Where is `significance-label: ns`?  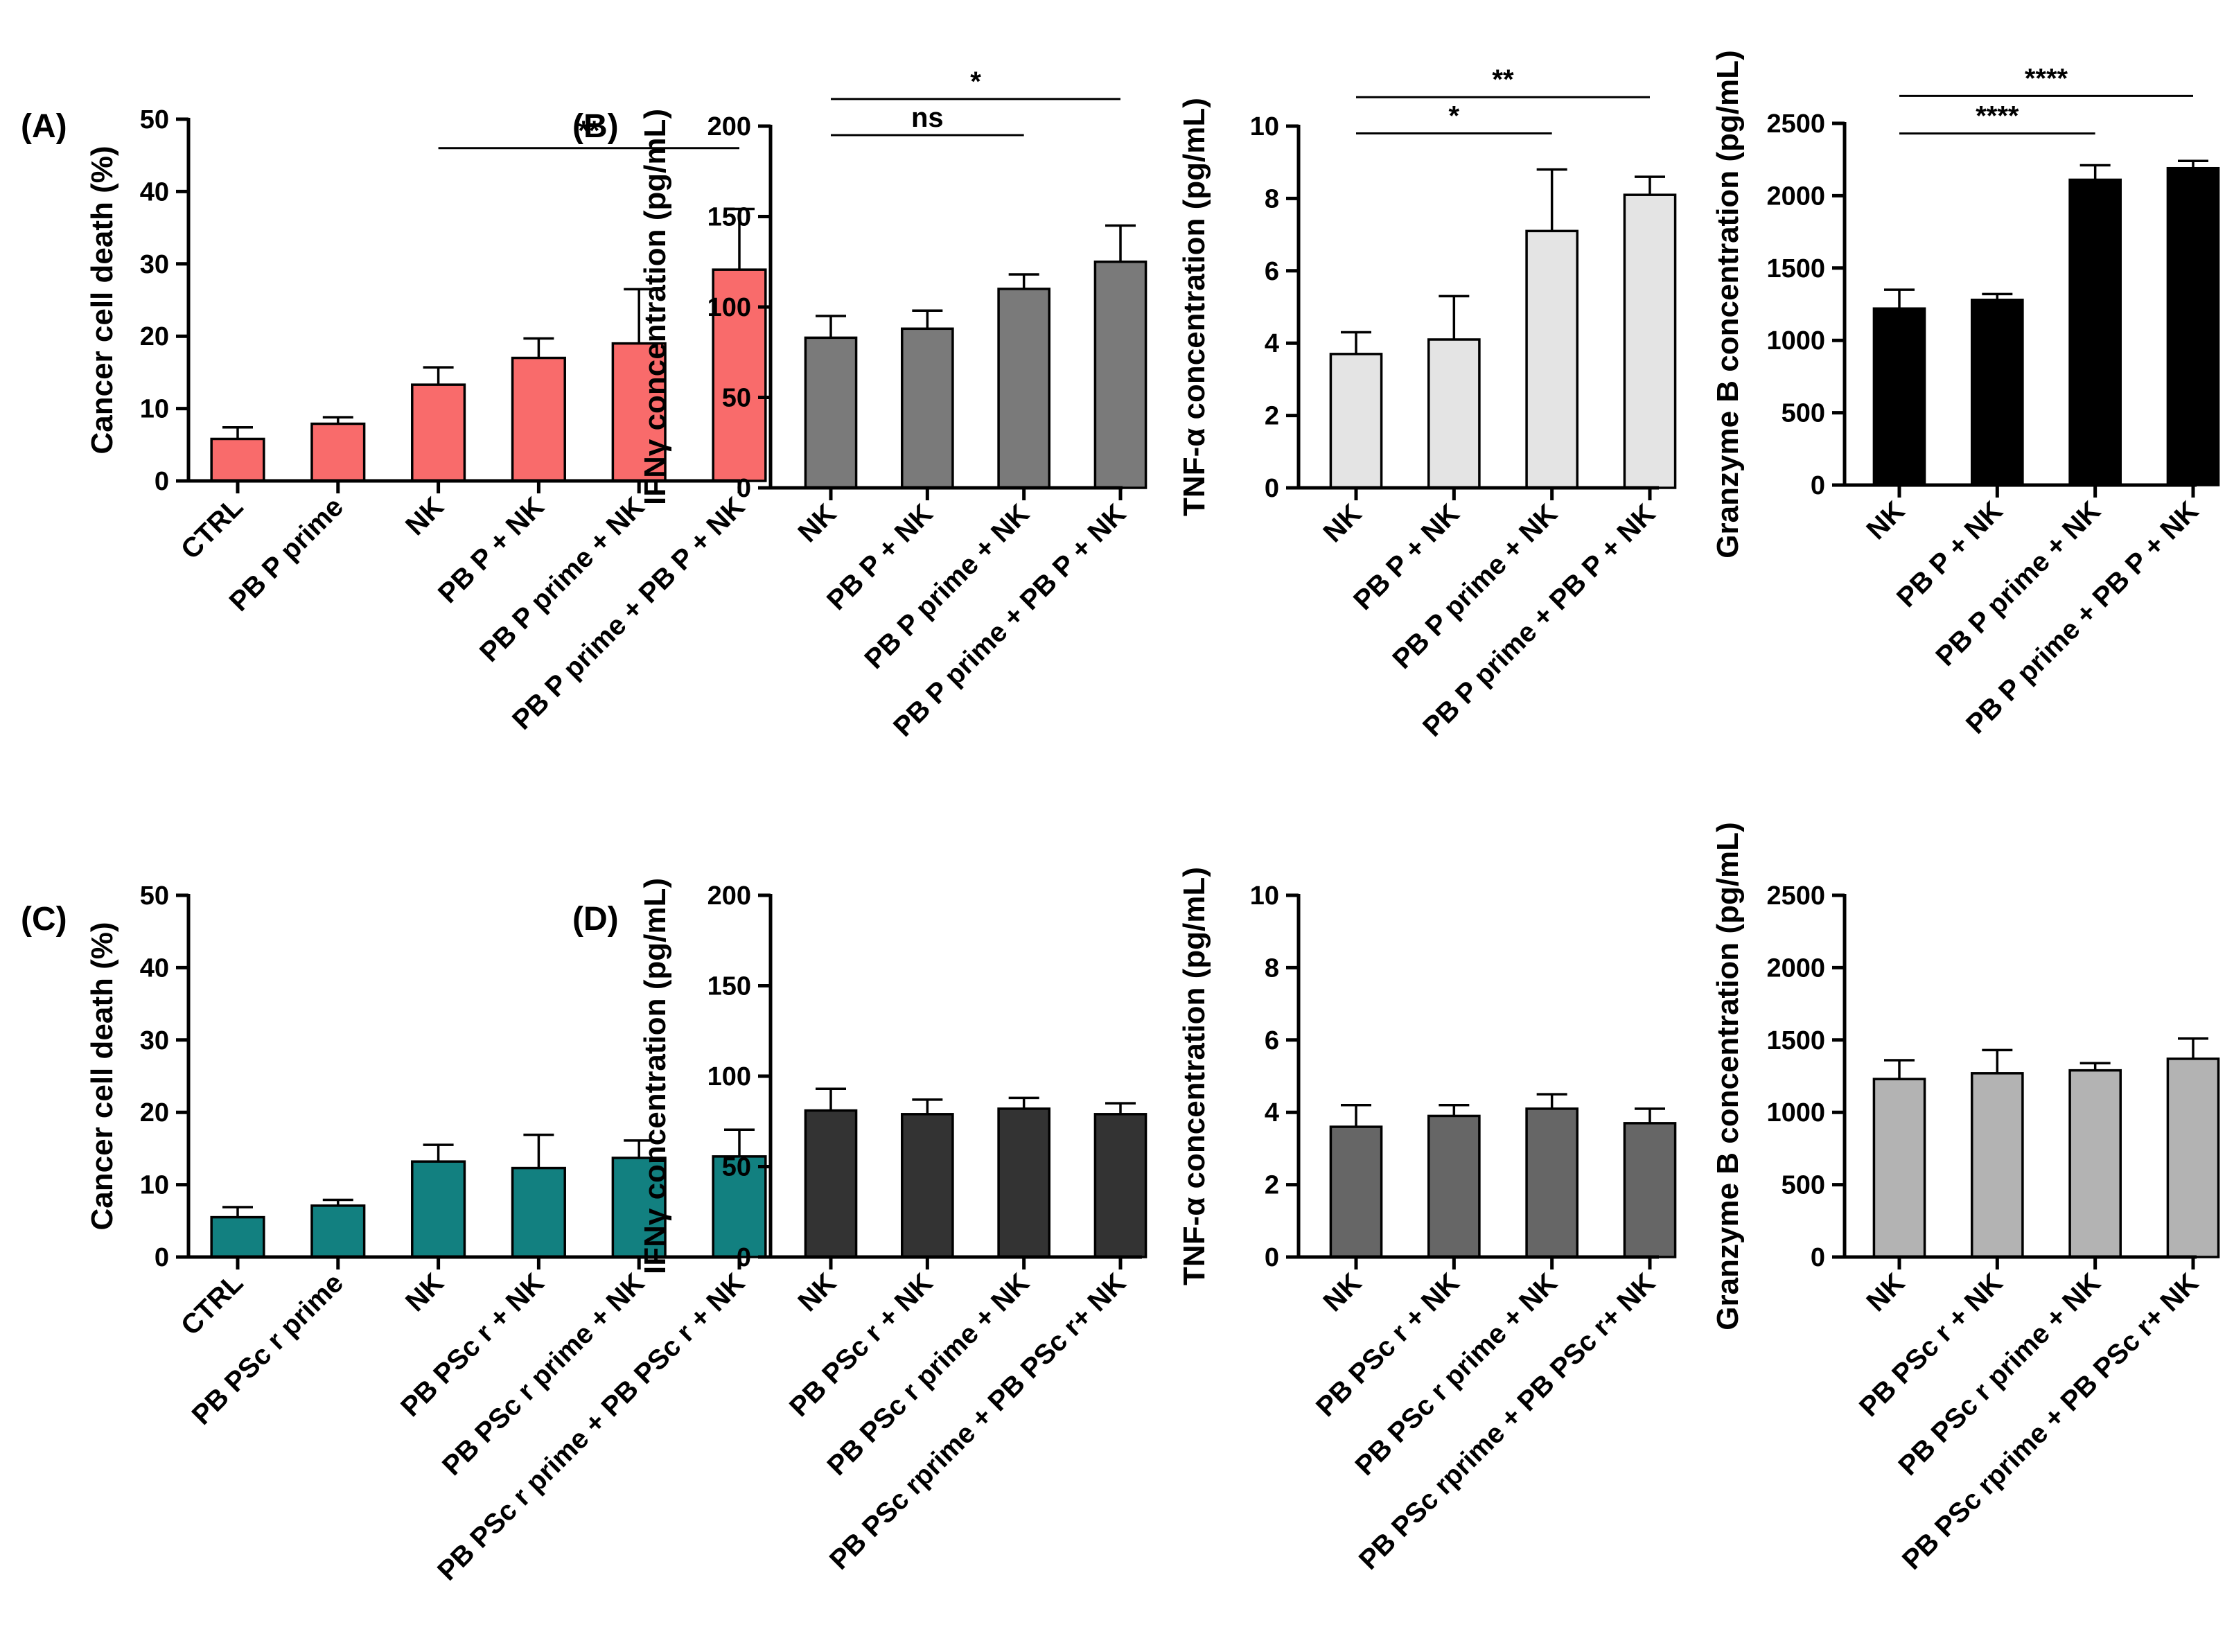
significance-label: ns is located at coordinates (927, 118).